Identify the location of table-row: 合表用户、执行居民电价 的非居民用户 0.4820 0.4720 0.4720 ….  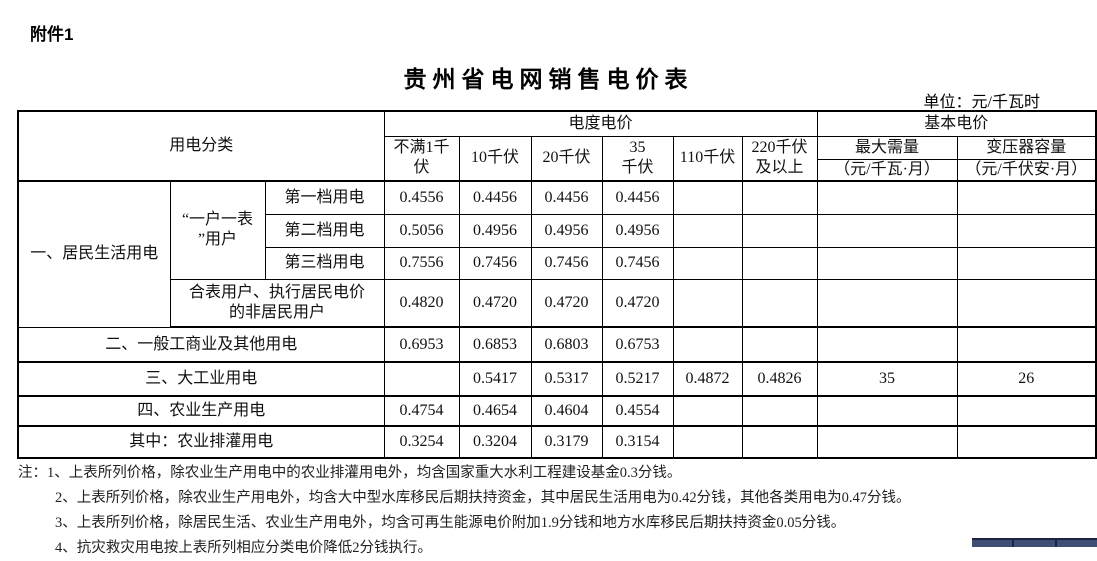
(557, 303).